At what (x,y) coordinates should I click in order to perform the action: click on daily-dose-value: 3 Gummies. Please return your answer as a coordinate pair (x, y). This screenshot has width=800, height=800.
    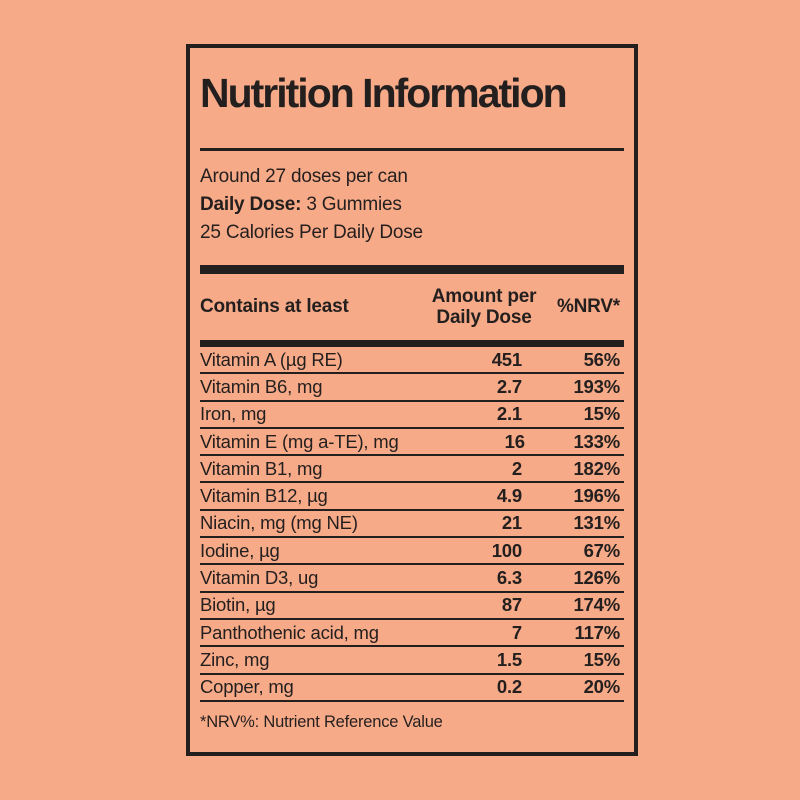
    Looking at the image, I should click on (351, 204).